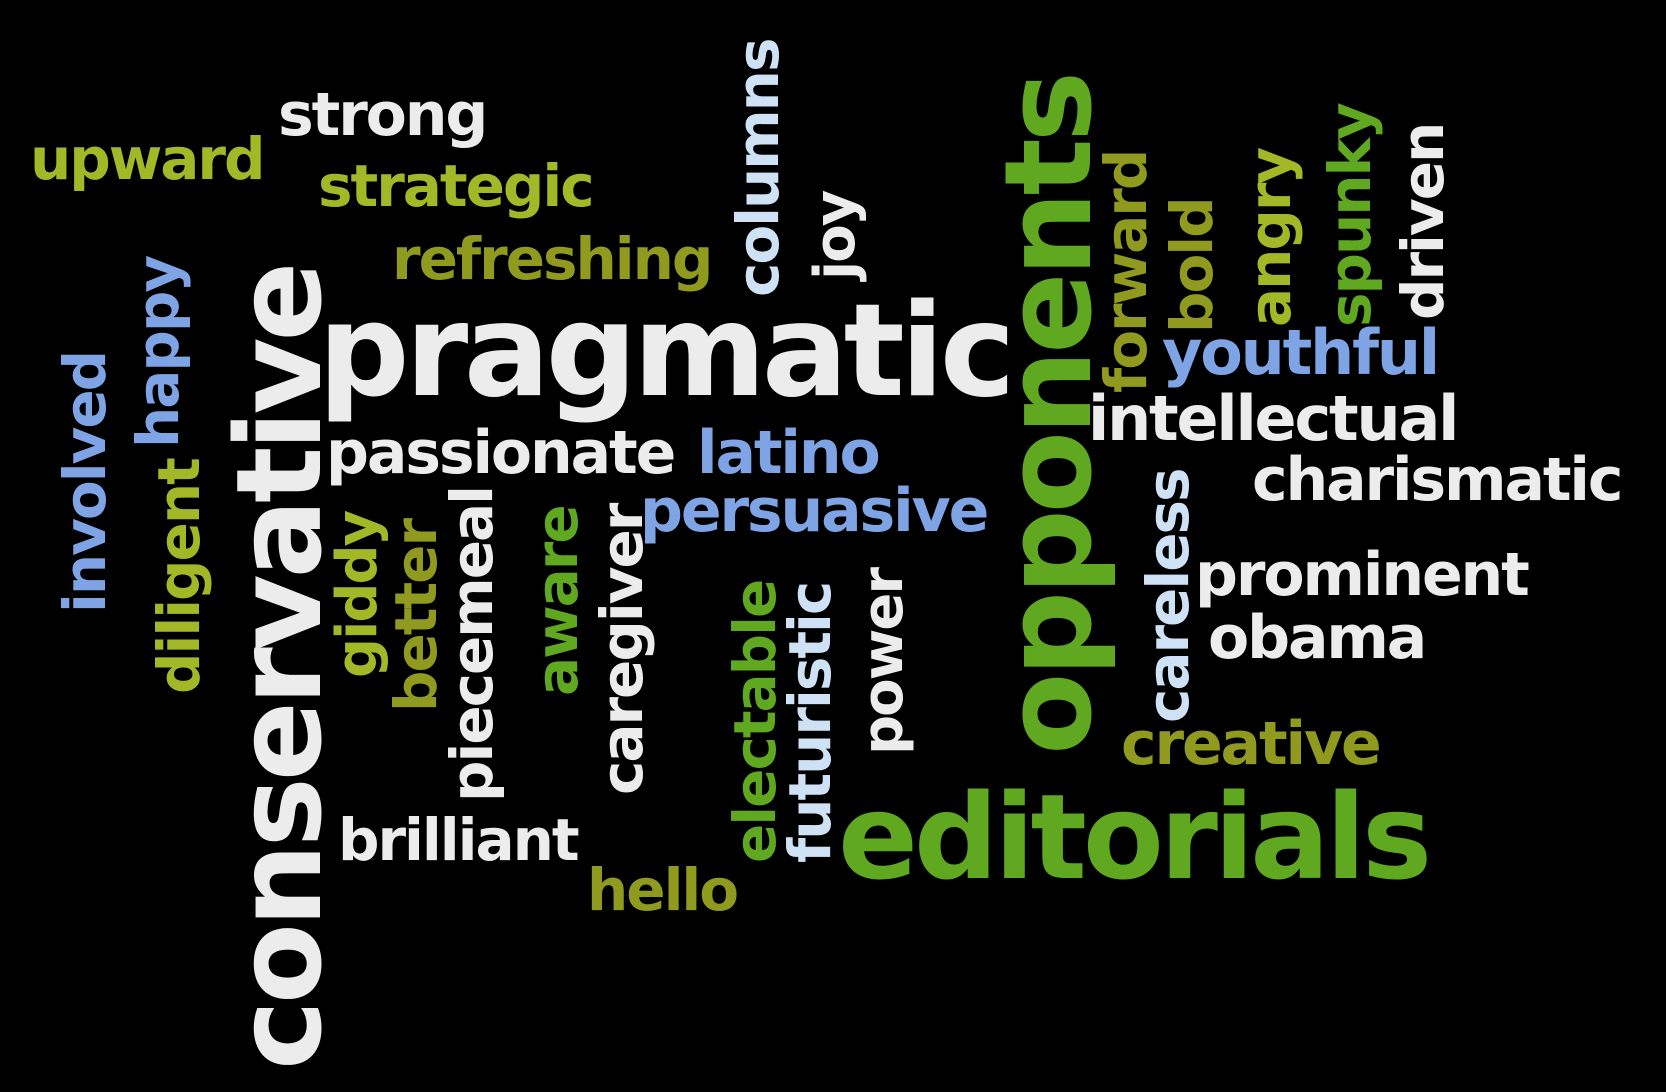 Image resolution: width=1666 pixels, height=1092 pixels. I want to click on word-persuasive: persuasive, so click(814, 511).